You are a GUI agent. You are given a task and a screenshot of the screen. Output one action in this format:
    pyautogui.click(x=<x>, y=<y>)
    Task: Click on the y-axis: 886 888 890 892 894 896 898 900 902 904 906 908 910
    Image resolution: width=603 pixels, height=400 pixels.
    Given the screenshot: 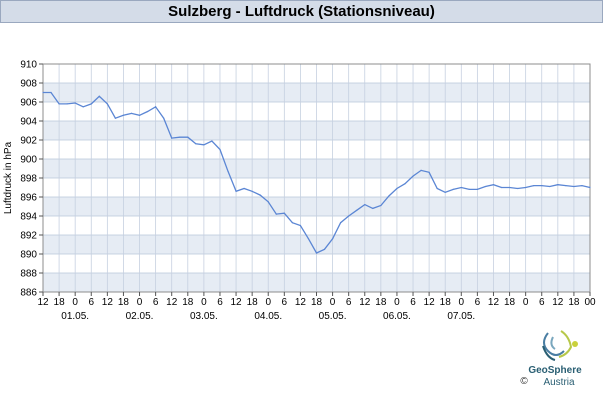 What is the action you would take?
    pyautogui.click(x=31, y=179)
    